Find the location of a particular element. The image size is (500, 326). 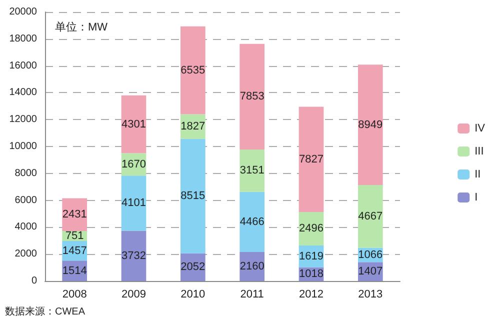

y-tick-label: 12000 is located at coordinates (23, 120).